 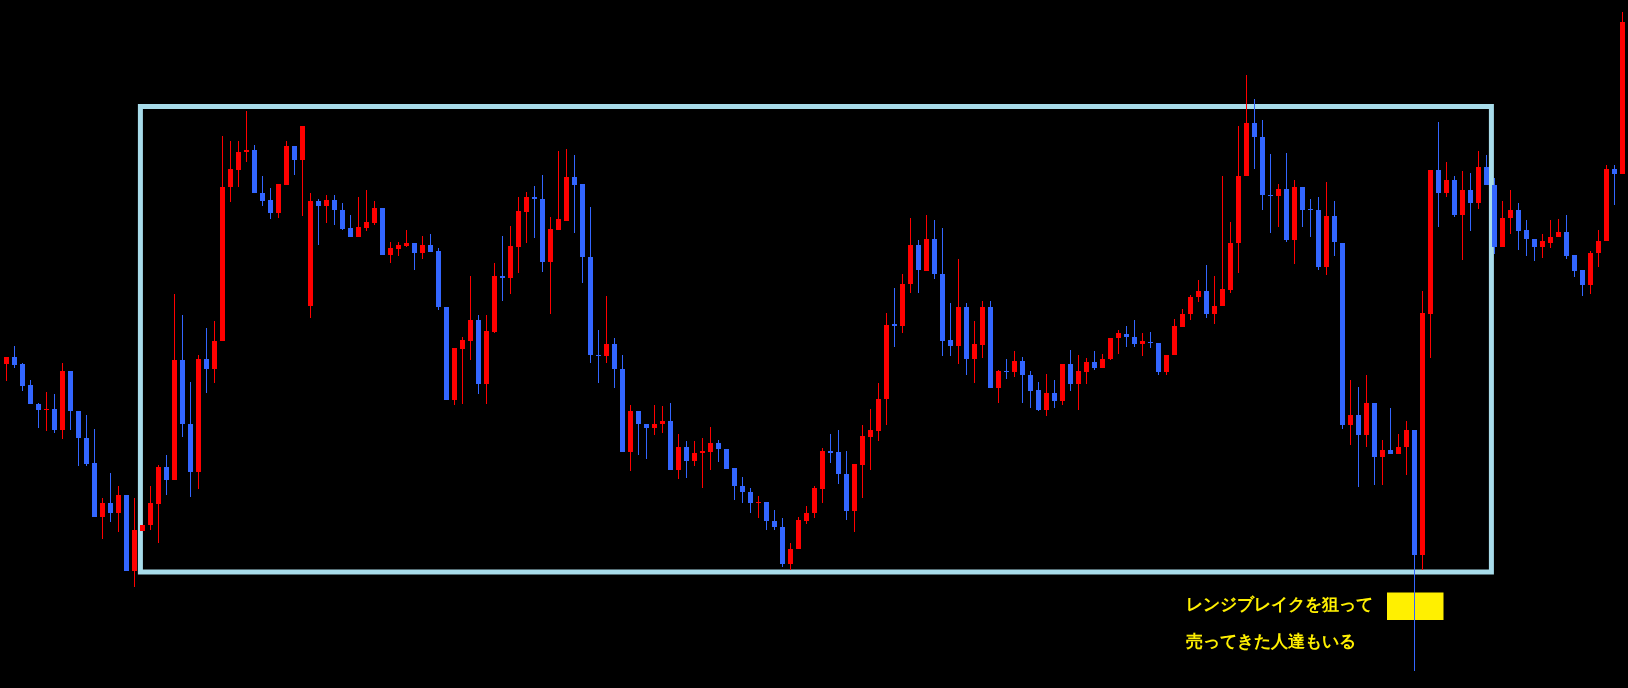 I want to click on annotation: 売ってきた人達もいる, so click(x=1271, y=641).